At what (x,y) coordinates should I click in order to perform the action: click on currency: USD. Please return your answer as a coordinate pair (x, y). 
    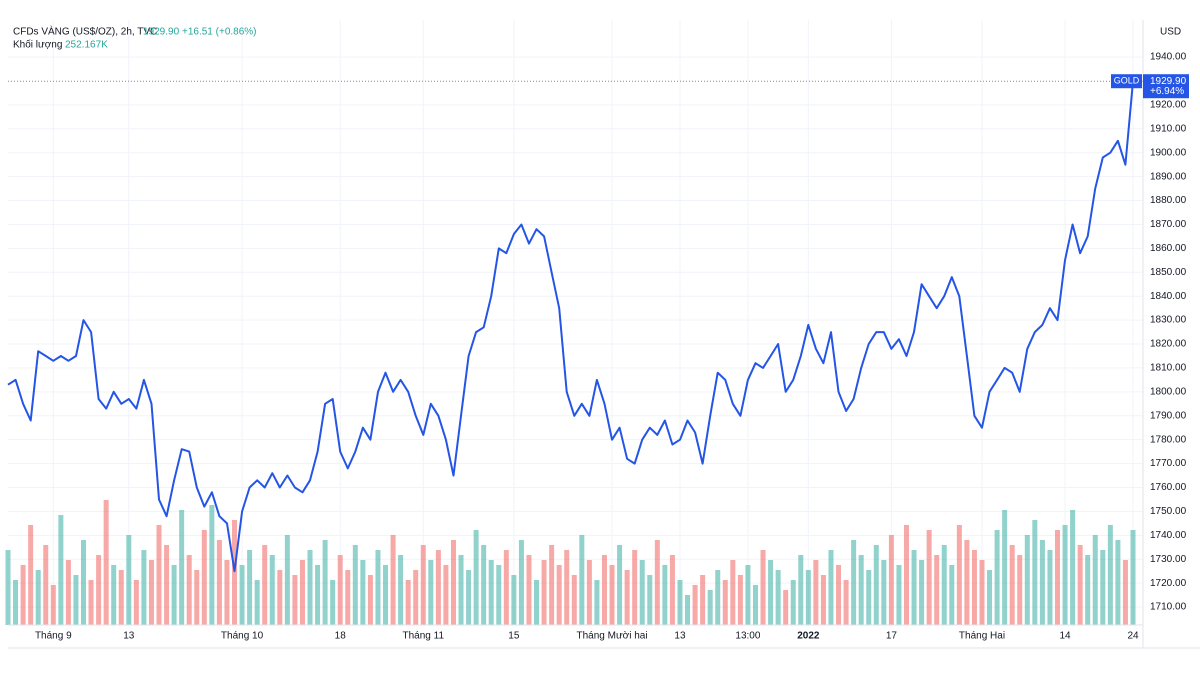
    Looking at the image, I should click on (1170, 32).